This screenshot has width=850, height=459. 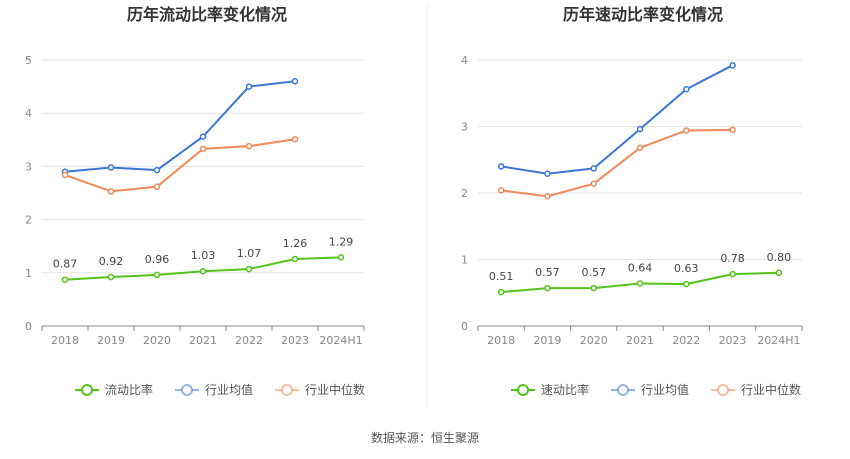 What do you see at coordinates (295, 243) in the screenshot?
I see `data-label: 1.26` at bounding box center [295, 243].